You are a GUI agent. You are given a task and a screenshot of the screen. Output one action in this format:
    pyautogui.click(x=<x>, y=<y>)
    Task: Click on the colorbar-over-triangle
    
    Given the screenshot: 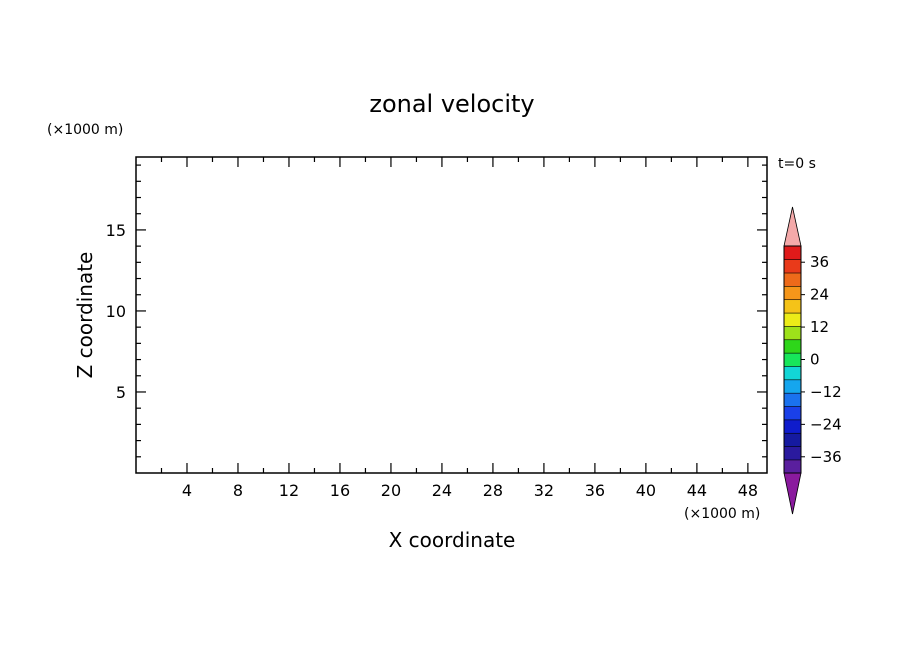 What is the action you would take?
    pyautogui.click(x=792, y=226)
    